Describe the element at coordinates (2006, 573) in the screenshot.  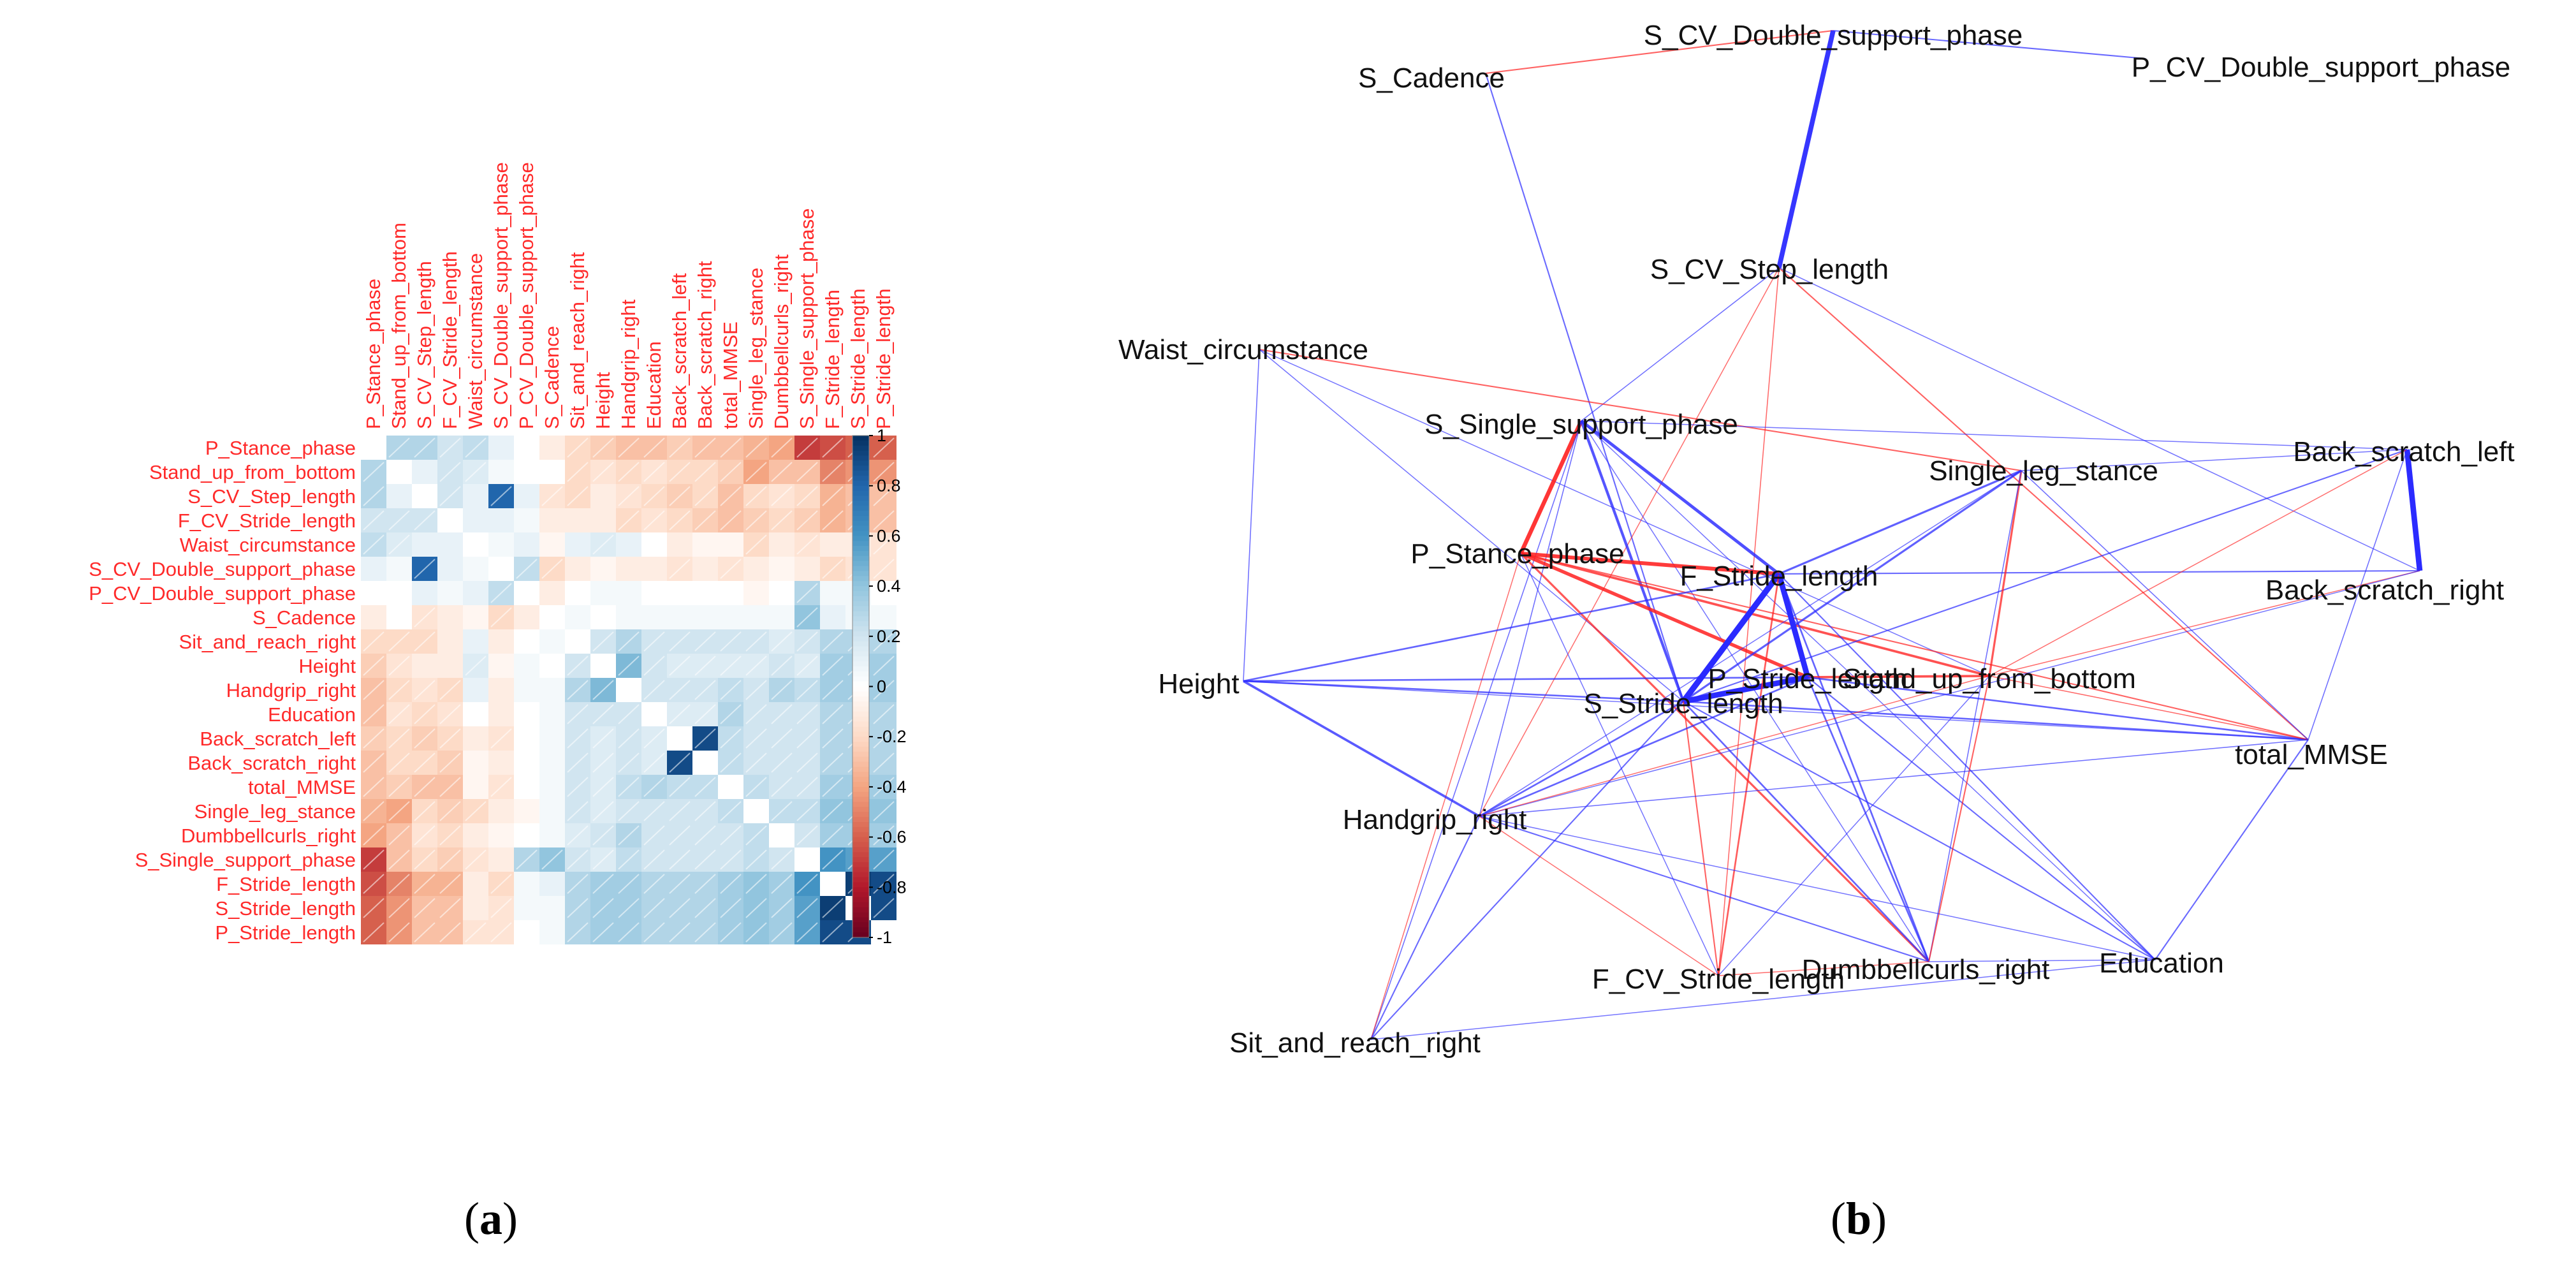
I see `edge-single-leg-stance--stand-up-from-bottom` at that location.